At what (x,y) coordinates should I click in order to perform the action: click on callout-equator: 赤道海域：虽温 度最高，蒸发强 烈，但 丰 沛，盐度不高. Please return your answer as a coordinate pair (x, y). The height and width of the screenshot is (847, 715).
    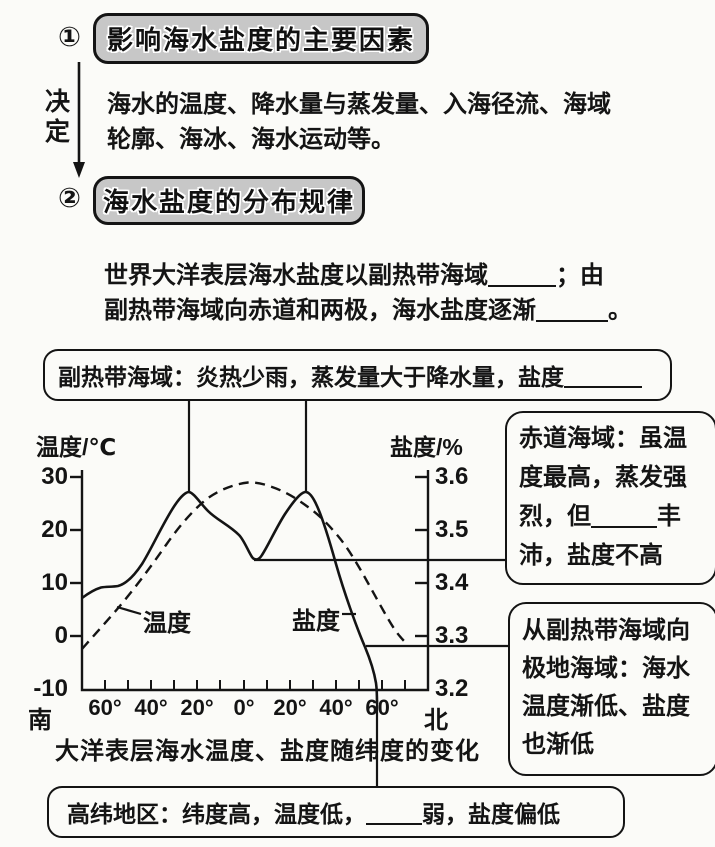
    Looking at the image, I should click on (610, 498).